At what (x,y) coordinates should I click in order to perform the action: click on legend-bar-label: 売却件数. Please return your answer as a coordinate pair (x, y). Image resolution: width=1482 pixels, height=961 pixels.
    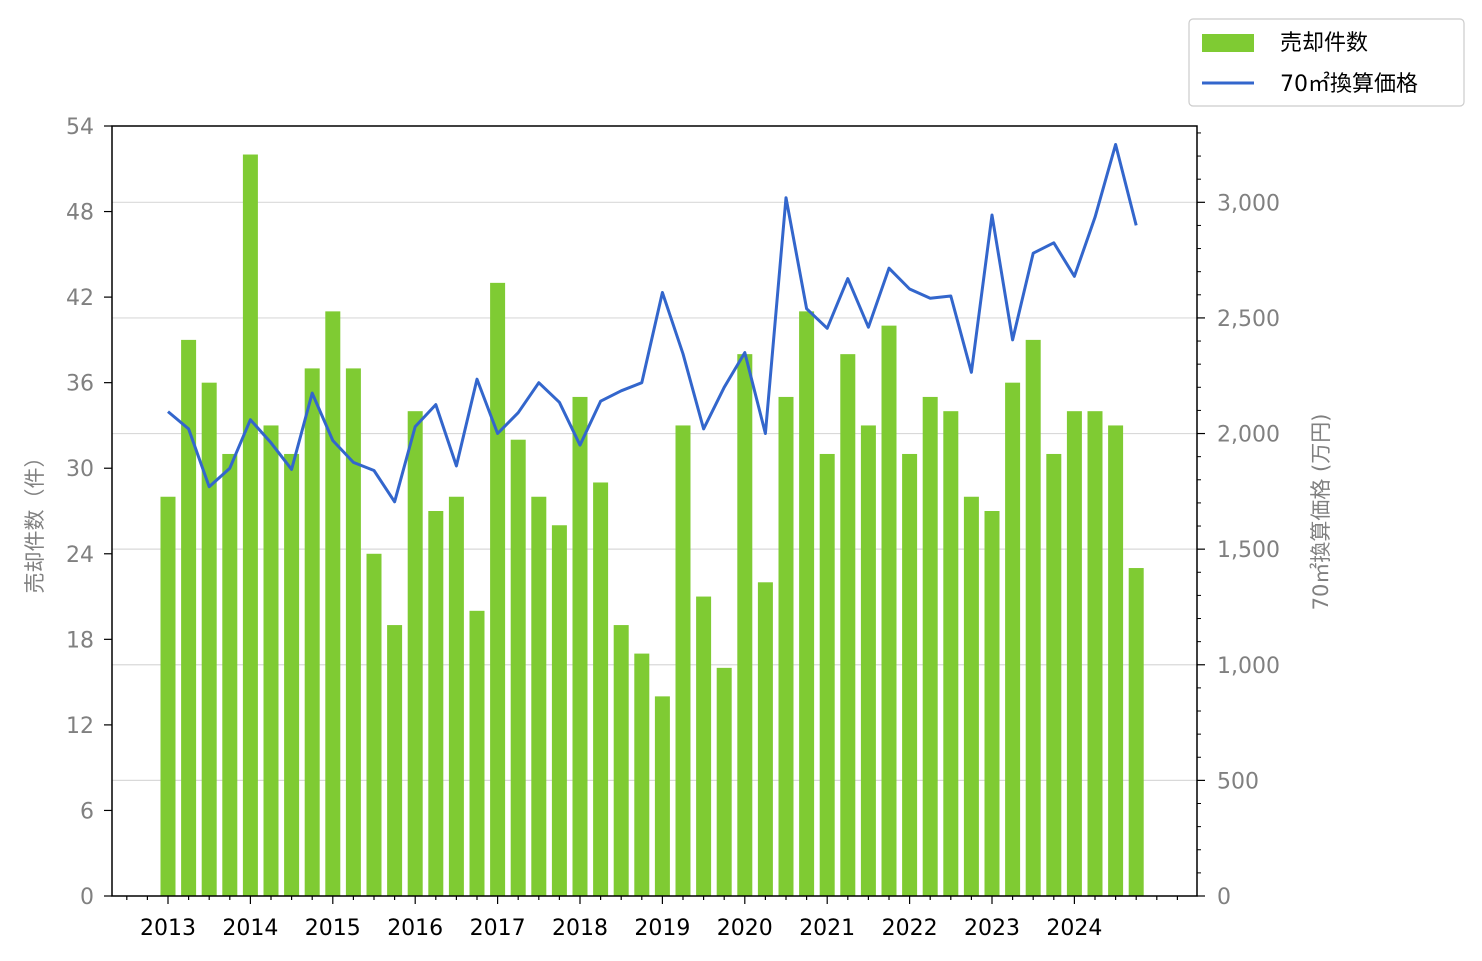
    Looking at the image, I should click on (1324, 43).